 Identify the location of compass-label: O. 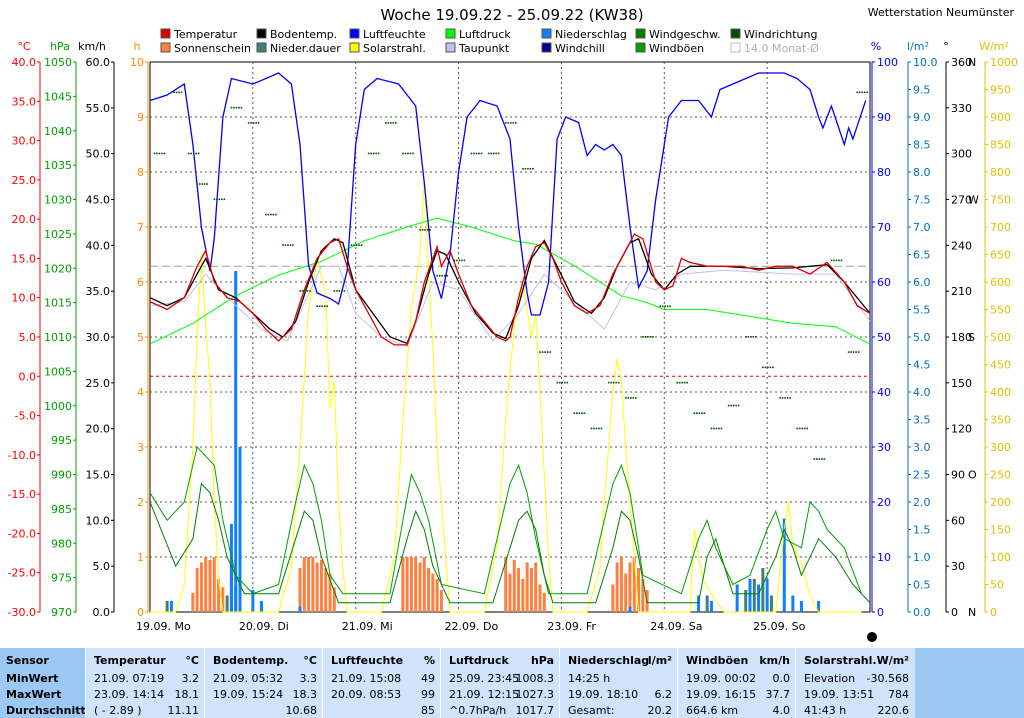
(972, 475).